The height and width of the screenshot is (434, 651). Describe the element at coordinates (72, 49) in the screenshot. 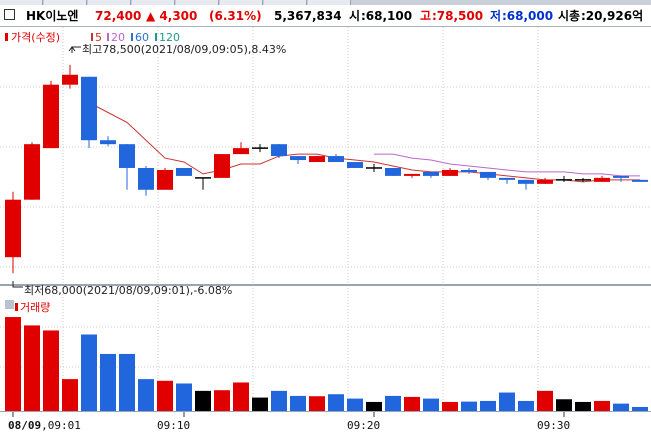

I see `high-arrow-head` at that location.